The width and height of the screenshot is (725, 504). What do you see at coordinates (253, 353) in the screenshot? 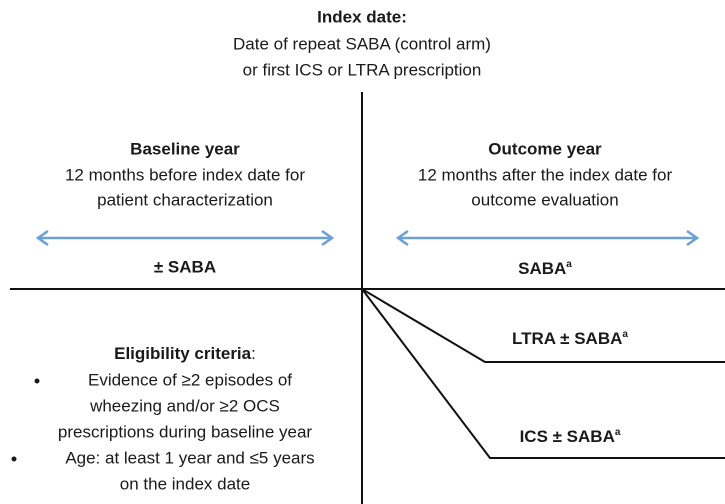
I see `eligibility-colon: :` at bounding box center [253, 353].